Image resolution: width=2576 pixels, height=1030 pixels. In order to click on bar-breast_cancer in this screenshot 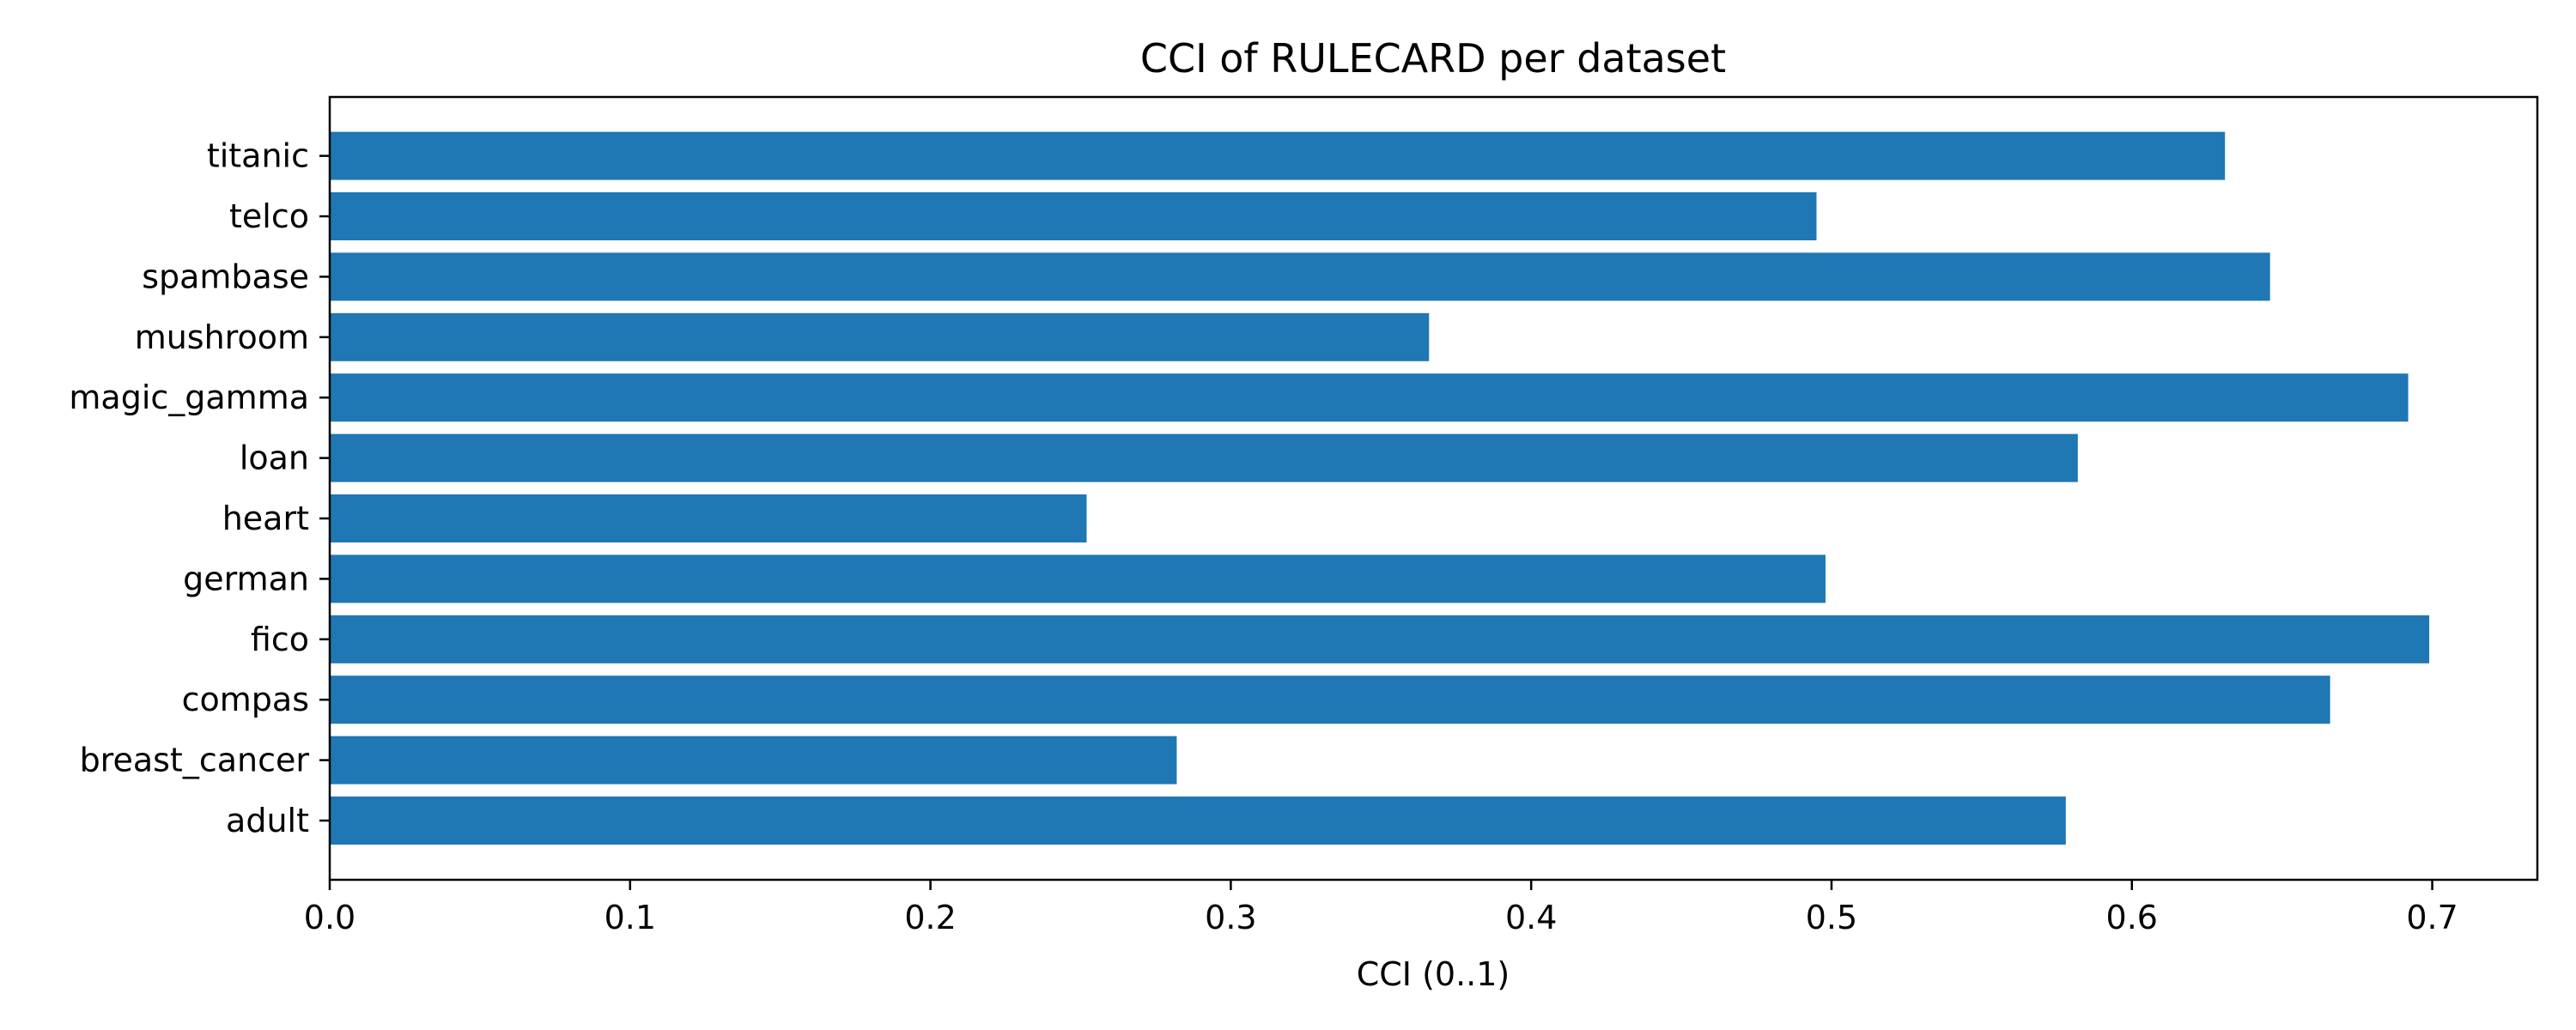, I will do `click(753, 760)`.